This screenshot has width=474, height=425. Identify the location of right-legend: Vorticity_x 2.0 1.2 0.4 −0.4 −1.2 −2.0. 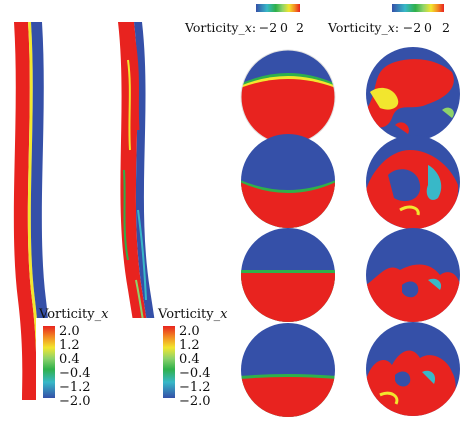
(192, 358).